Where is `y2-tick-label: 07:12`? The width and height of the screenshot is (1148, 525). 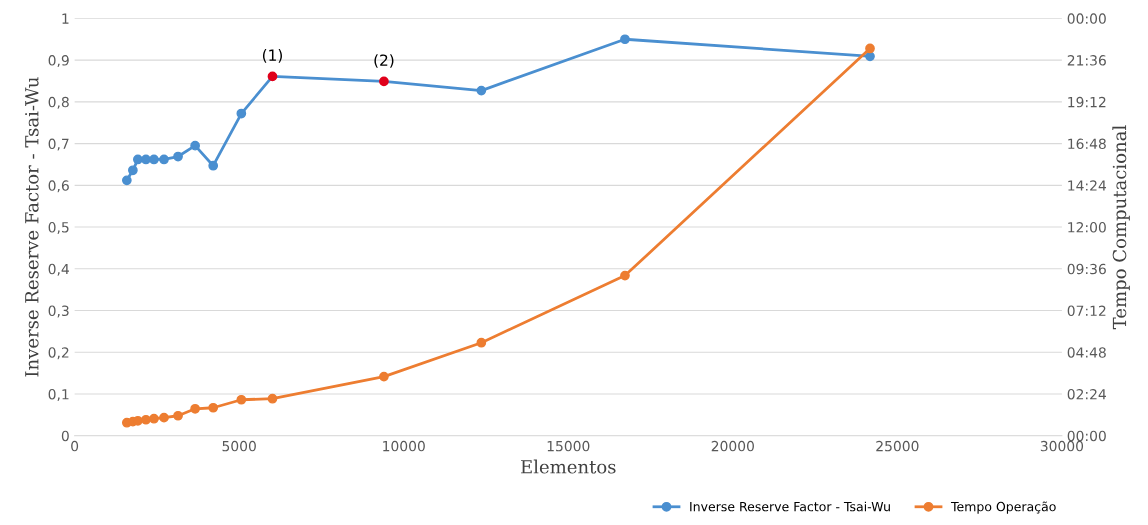
y2-tick-label: 07:12 is located at coordinates (1086, 311).